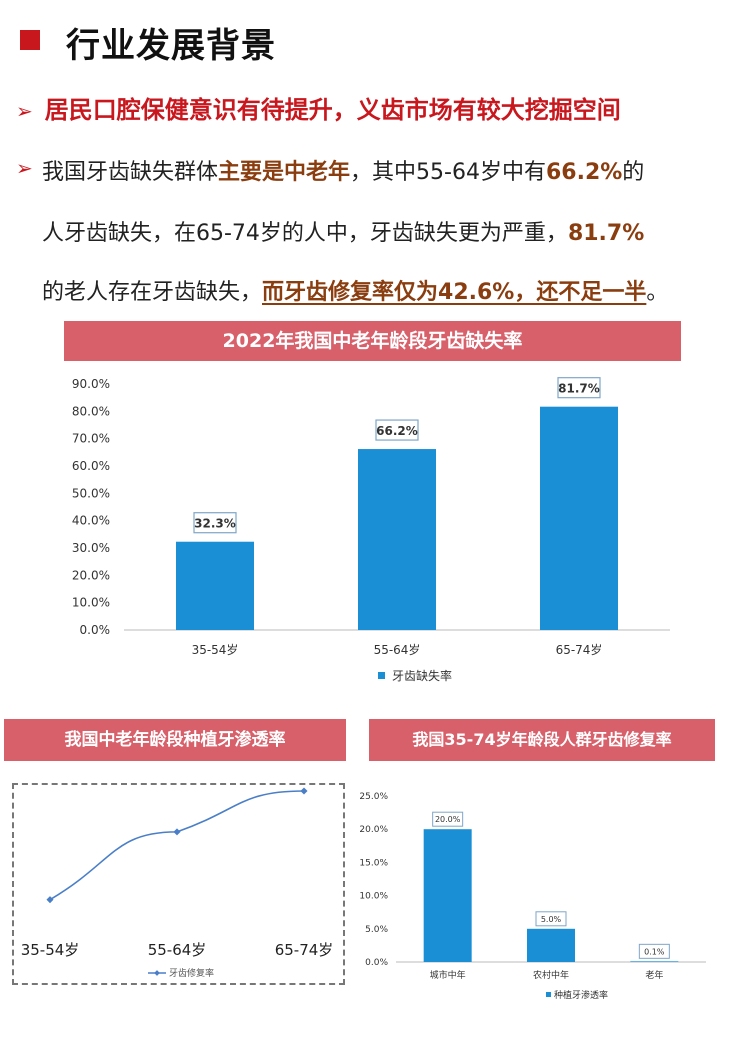 The image size is (738, 1056). Describe the element at coordinates (177, 845) in the screenshot. I see `series-line` at that location.